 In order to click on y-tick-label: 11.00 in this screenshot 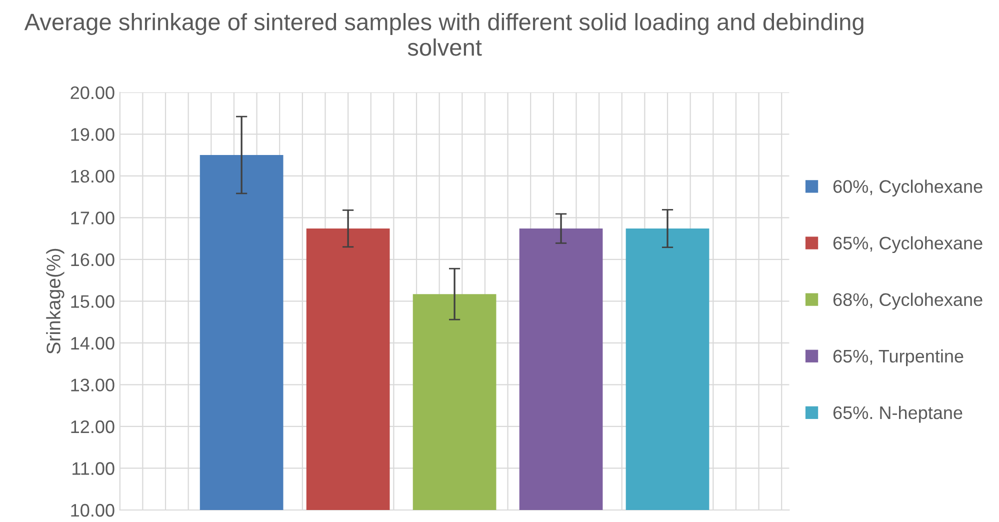, I will do `click(93, 468)`.